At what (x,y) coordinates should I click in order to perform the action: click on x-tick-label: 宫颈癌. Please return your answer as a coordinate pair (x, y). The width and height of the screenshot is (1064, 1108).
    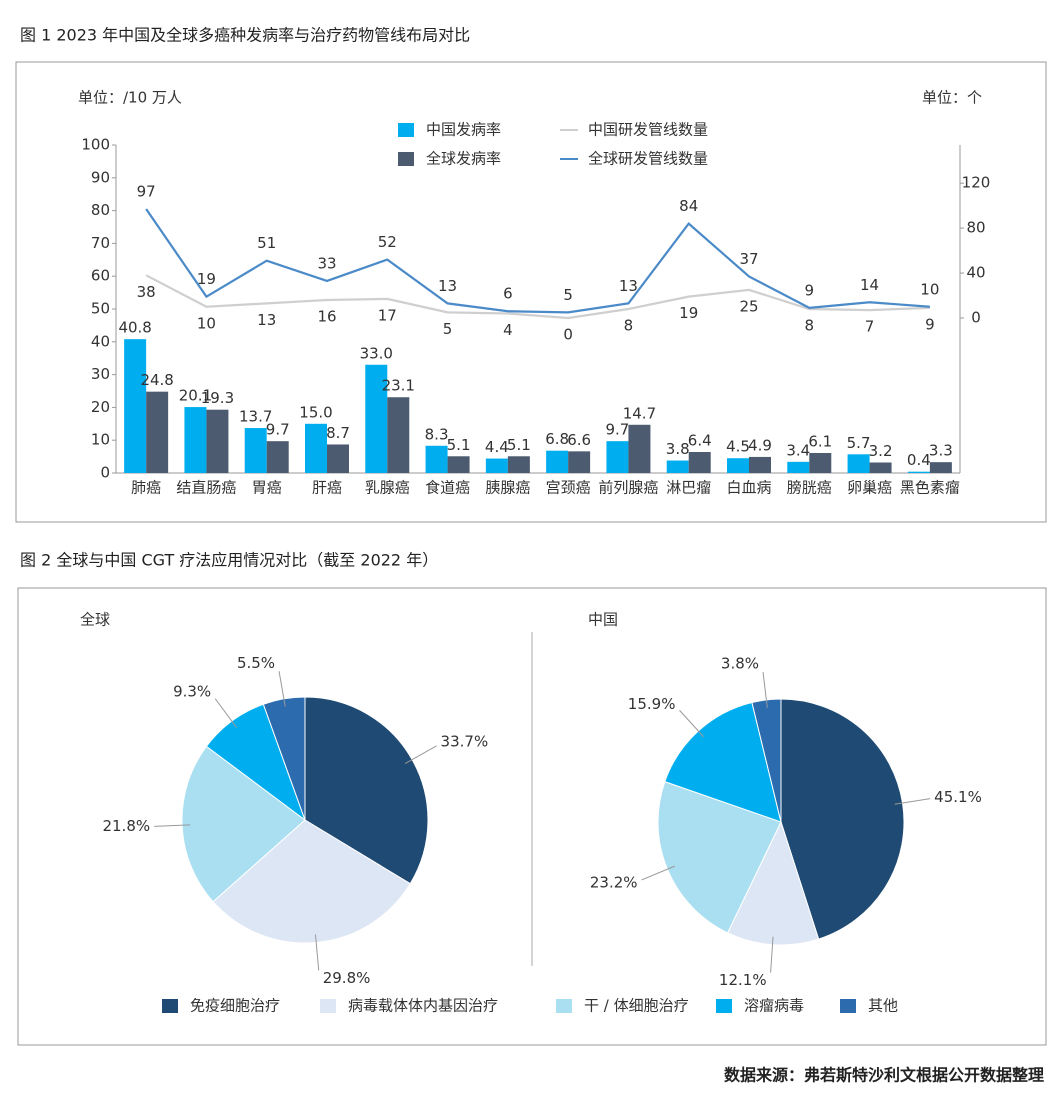
    Looking at the image, I should click on (568, 488).